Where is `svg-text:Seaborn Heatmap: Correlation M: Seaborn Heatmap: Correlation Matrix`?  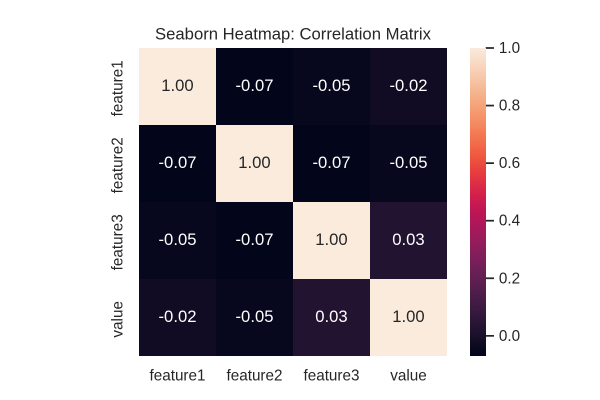
svg-text:Seaborn Heatmap: Correlation M: Seaborn Heatmap: Correlation Matrix is located at coordinates (293, 34).